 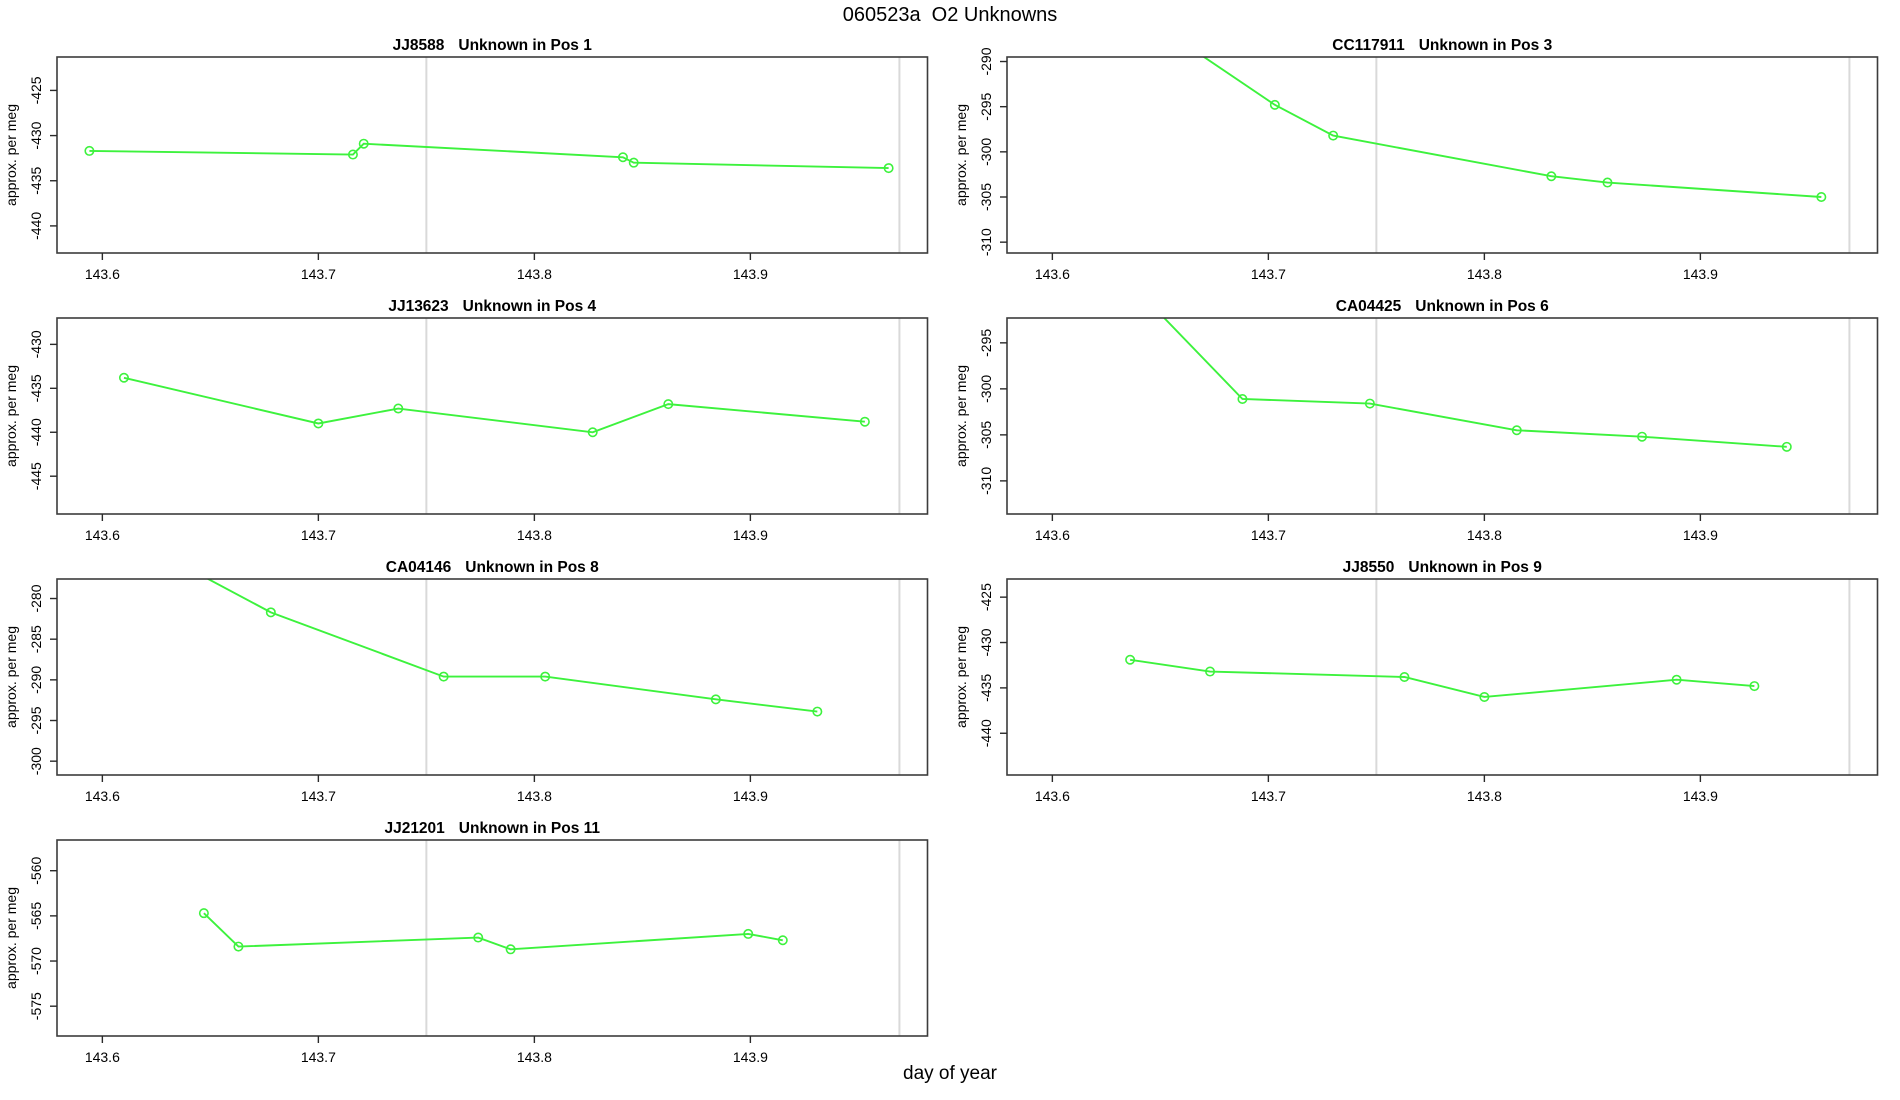 What do you see at coordinates (492, 567) in the screenshot?
I see `subplot-title: CA04146 Unknown in Pos 8` at bounding box center [492, 567].